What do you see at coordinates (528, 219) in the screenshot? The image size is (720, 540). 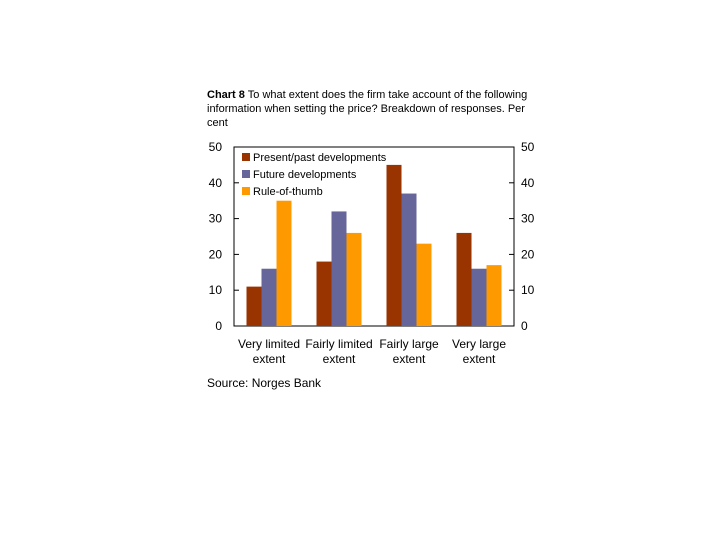 I see `y-tick-label-right: 30` at bounding box center [528, 219].